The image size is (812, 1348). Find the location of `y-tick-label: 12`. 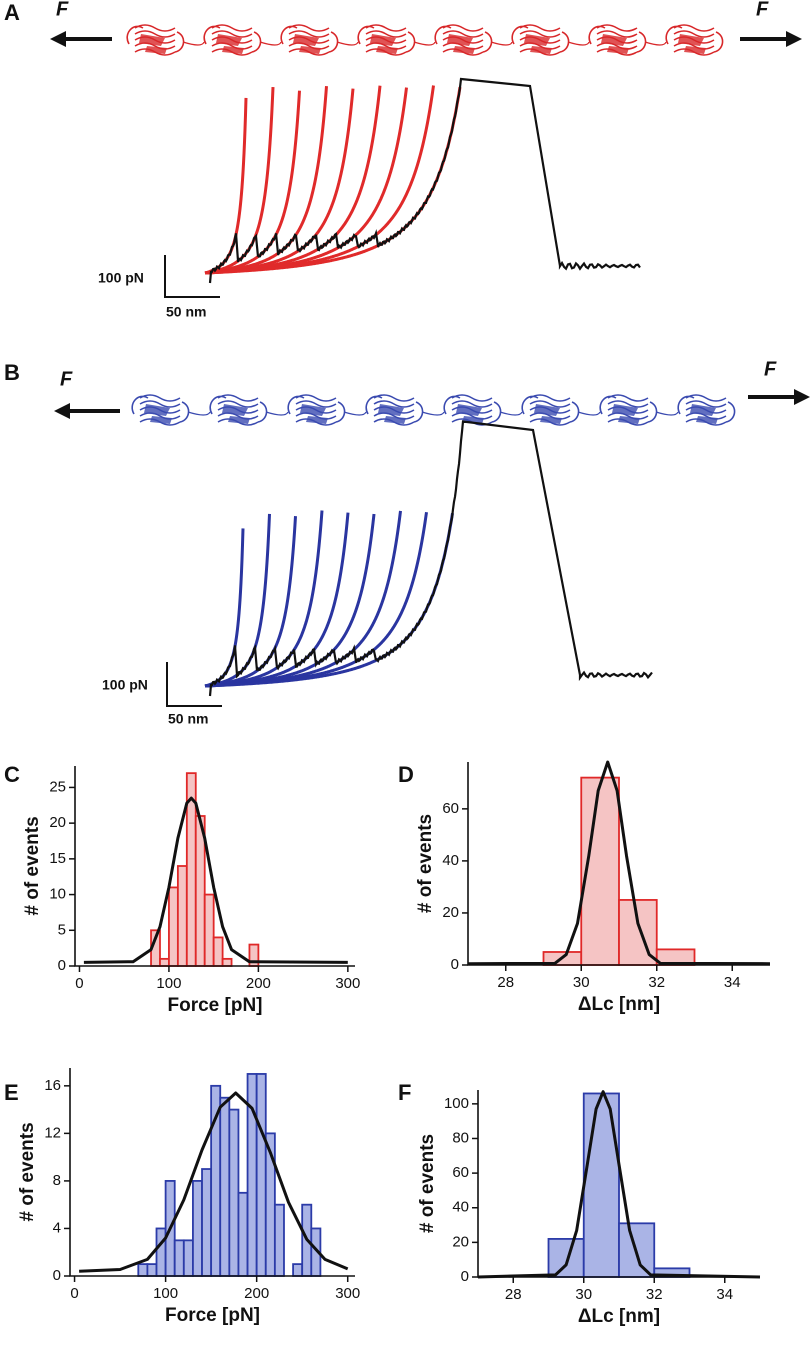

y-tick-label: 12 is located at coordinates (52, 1132).